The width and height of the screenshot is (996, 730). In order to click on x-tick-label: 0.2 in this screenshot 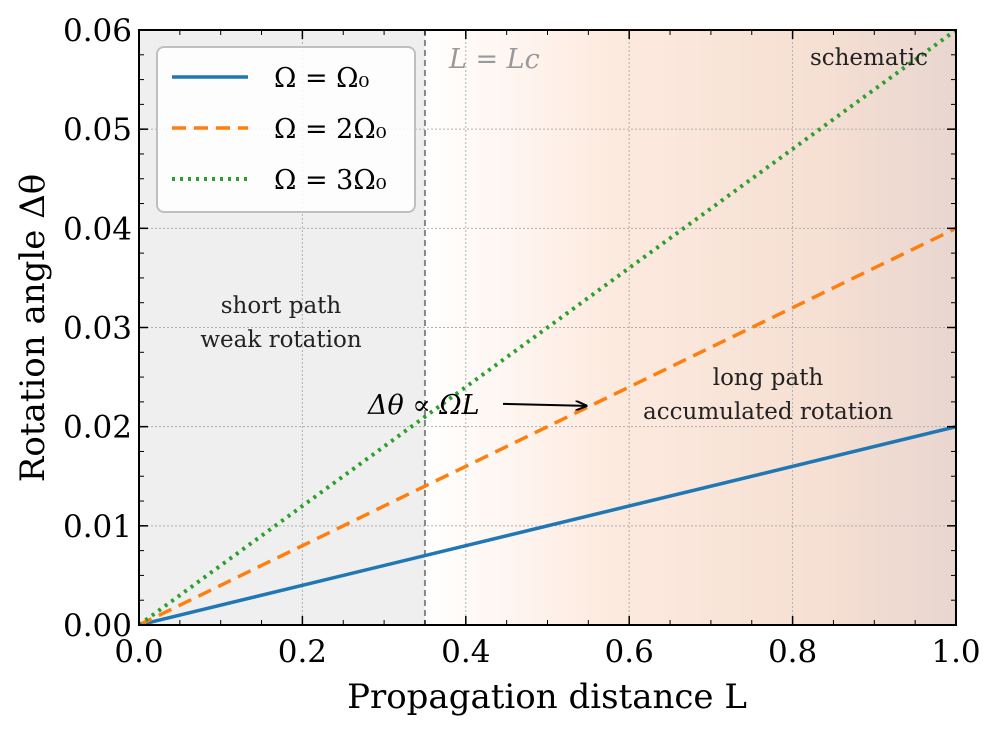, I will do `click(302, 652)`.